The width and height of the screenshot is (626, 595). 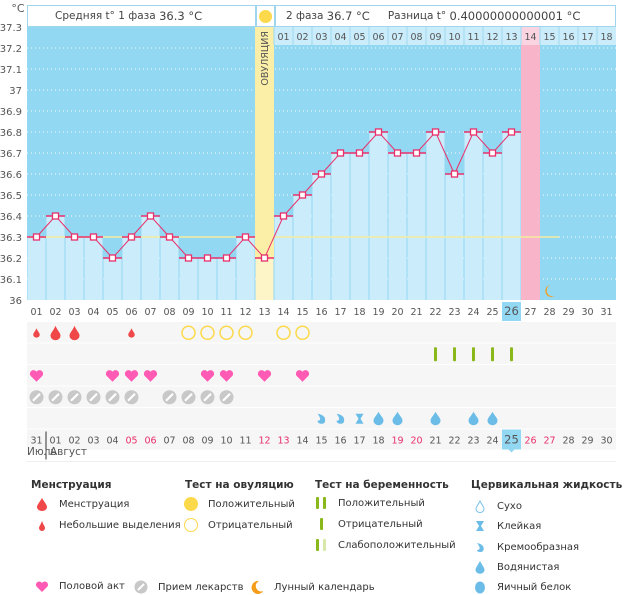 What do you see at coordinates (492, 441) in the screenshot?
I see `calendar-date: 24` at bounding box center [492, 441].